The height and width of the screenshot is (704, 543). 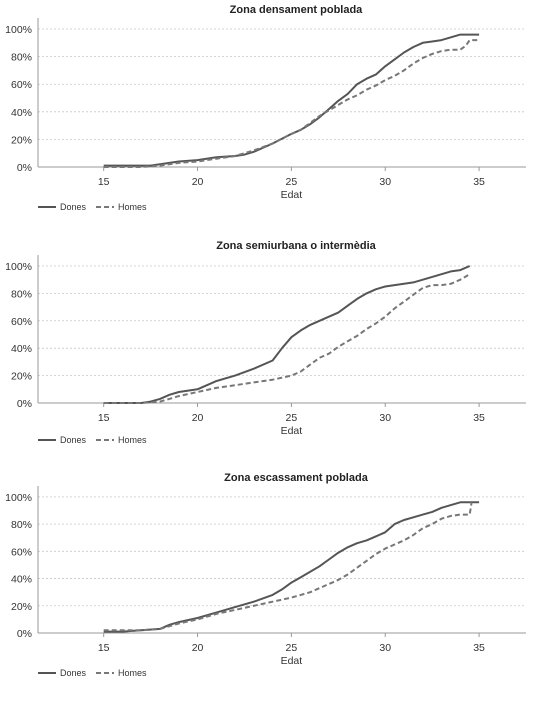 What do you see at coordinates (296, 246) in the screenshot?
I see `chart-title: Zona semiurbana o intermèdia` at bounding box center [296, 246].